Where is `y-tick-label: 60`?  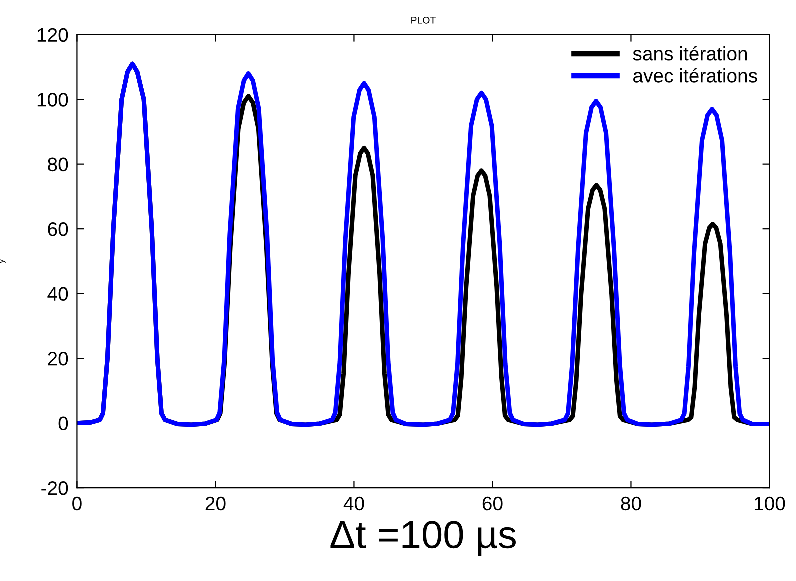
y-tick-label: 60 is located at coordinates (58, 229).